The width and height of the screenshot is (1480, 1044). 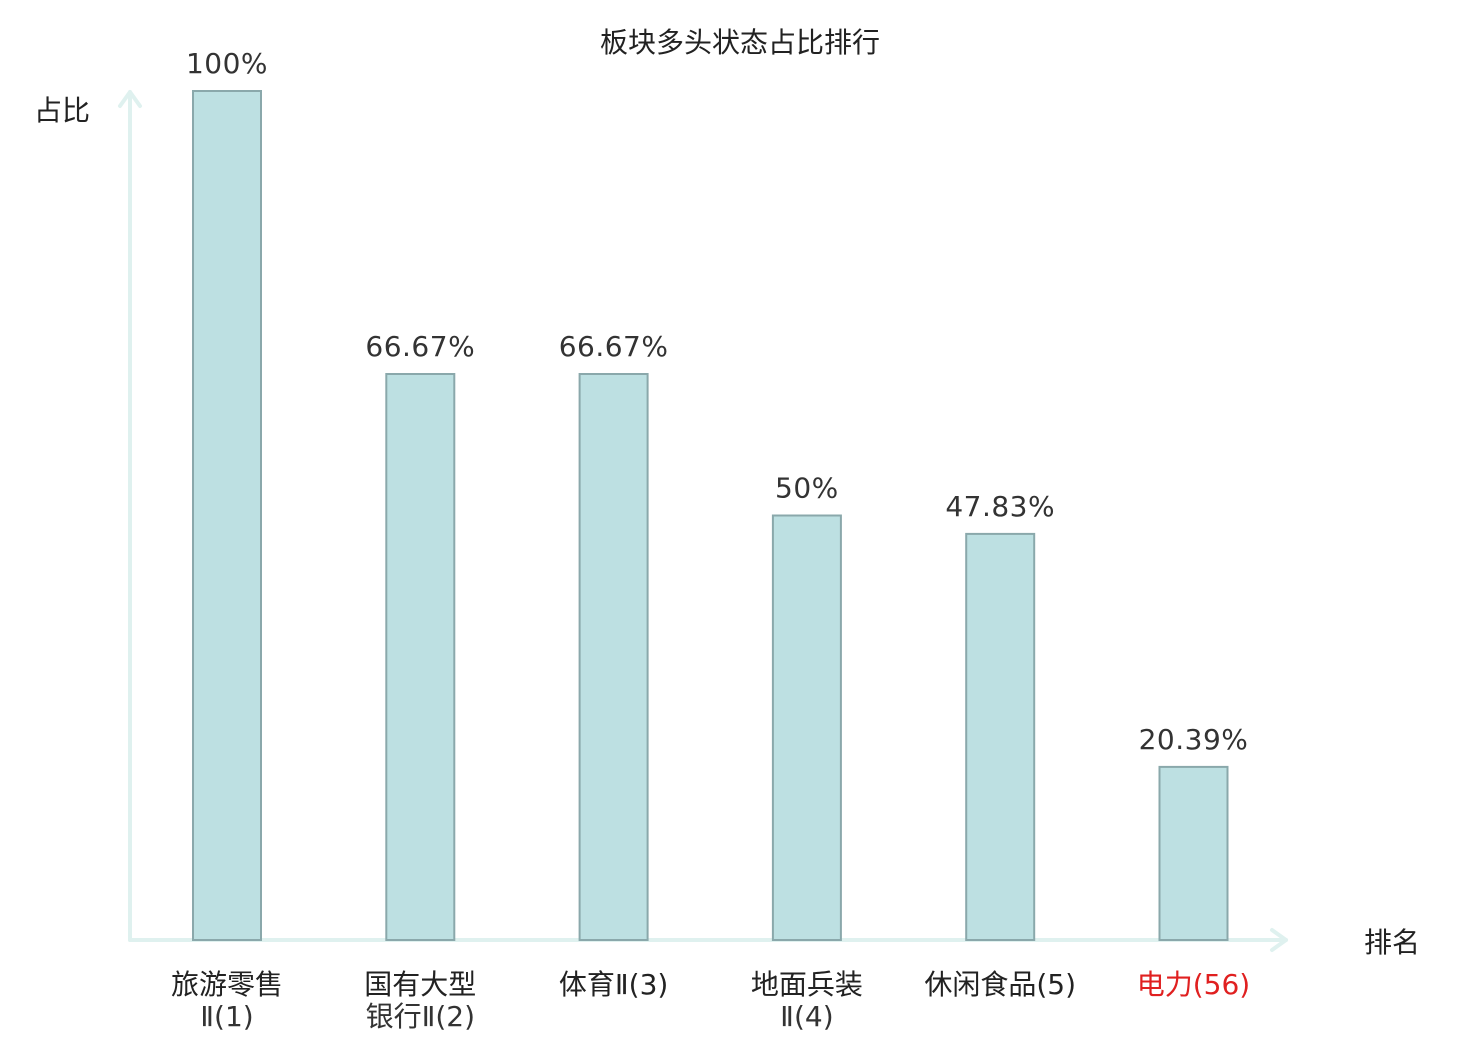 I want to click on x-tick-label-3: 体育Ⅱ(3), so click(x=613, y=984).